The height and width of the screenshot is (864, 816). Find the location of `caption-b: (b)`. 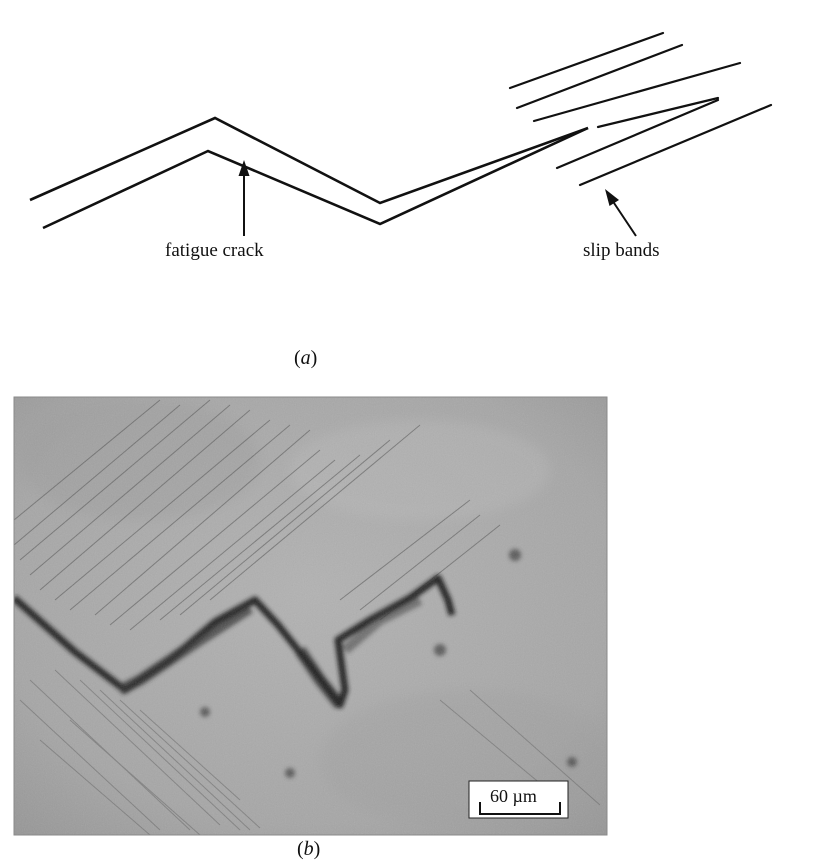

caption-b: (b) is located at coordinates (309, 849).